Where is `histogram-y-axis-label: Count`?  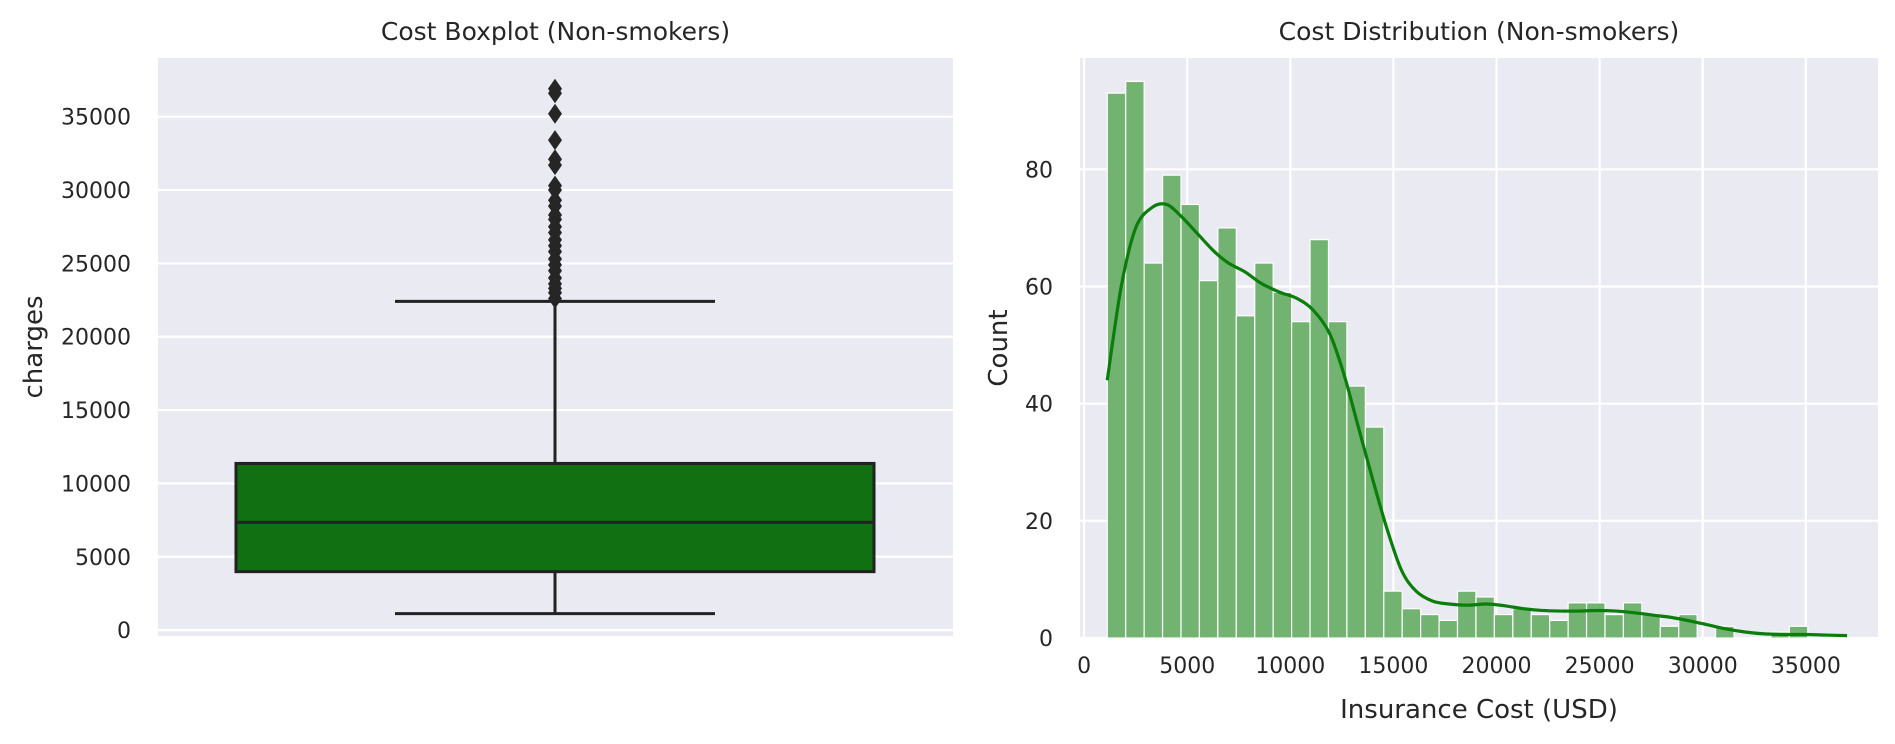 histogram-y-axis-label: Count is located at coordinates (999, 347).